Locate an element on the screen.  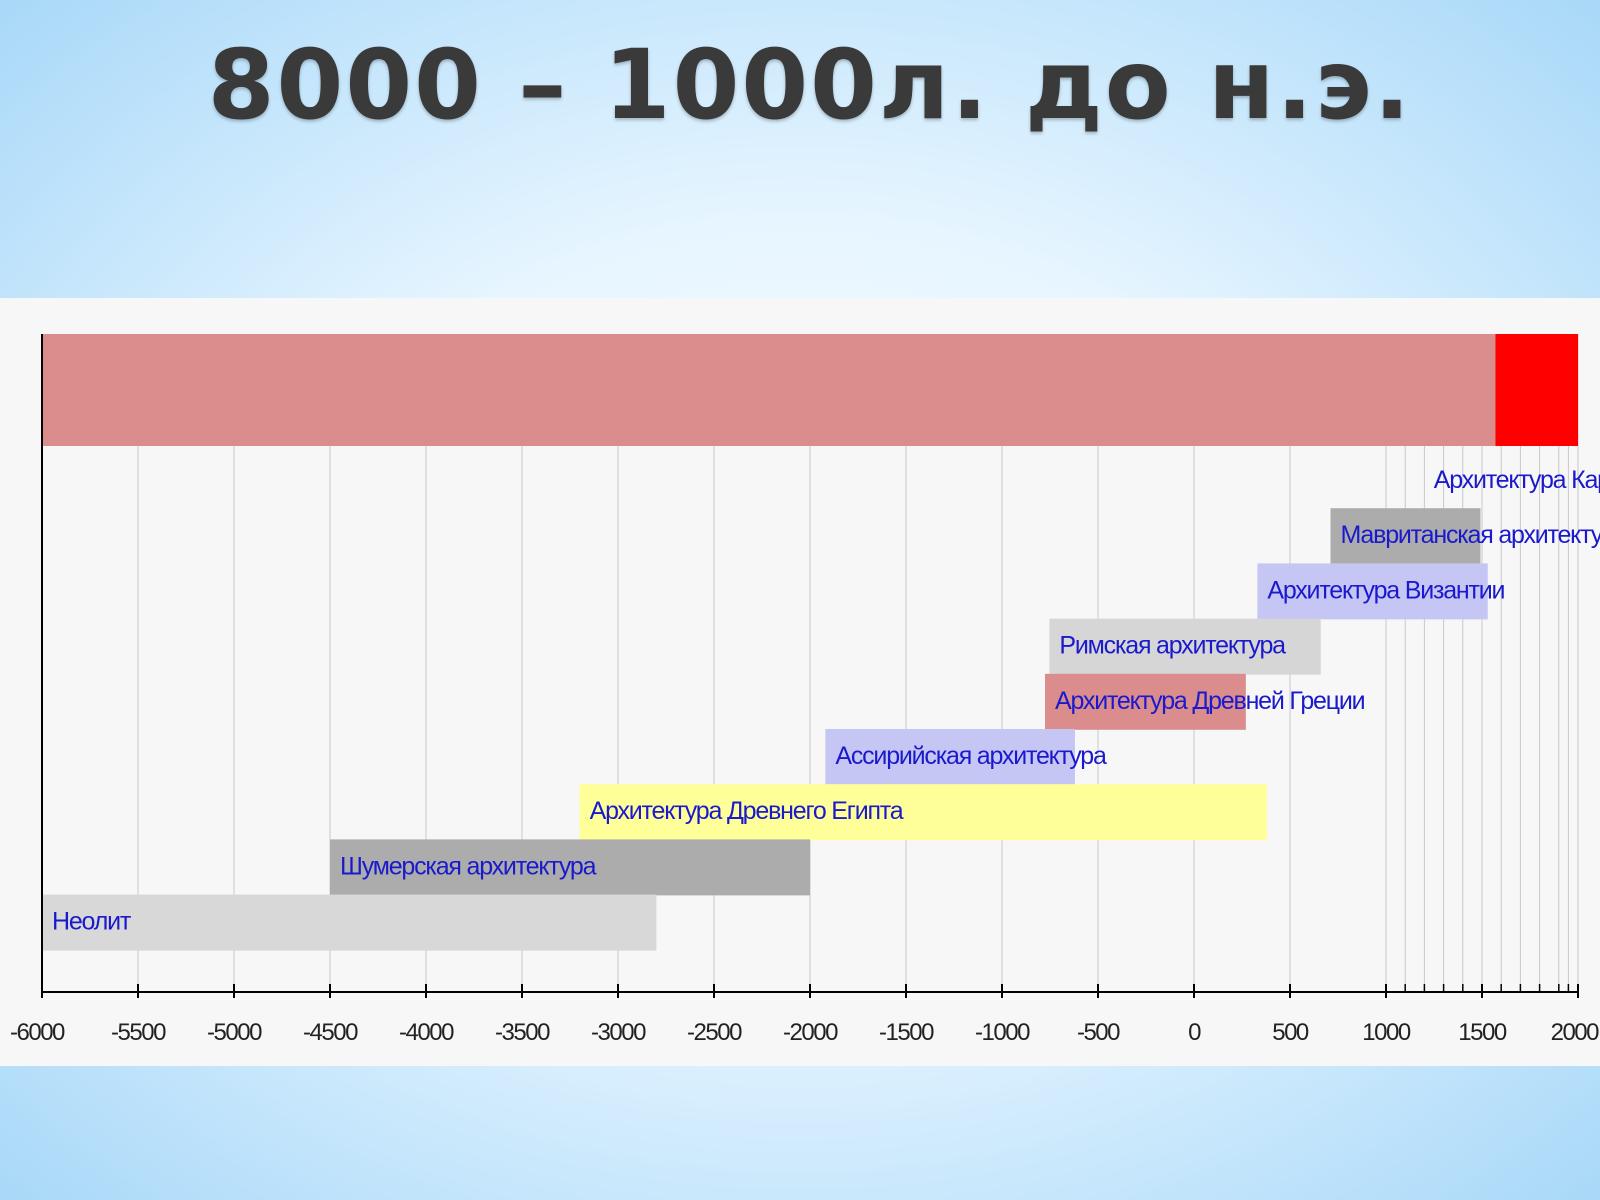
bar-label-2: Архитектура Византии is located at coordinates (1385, 590).